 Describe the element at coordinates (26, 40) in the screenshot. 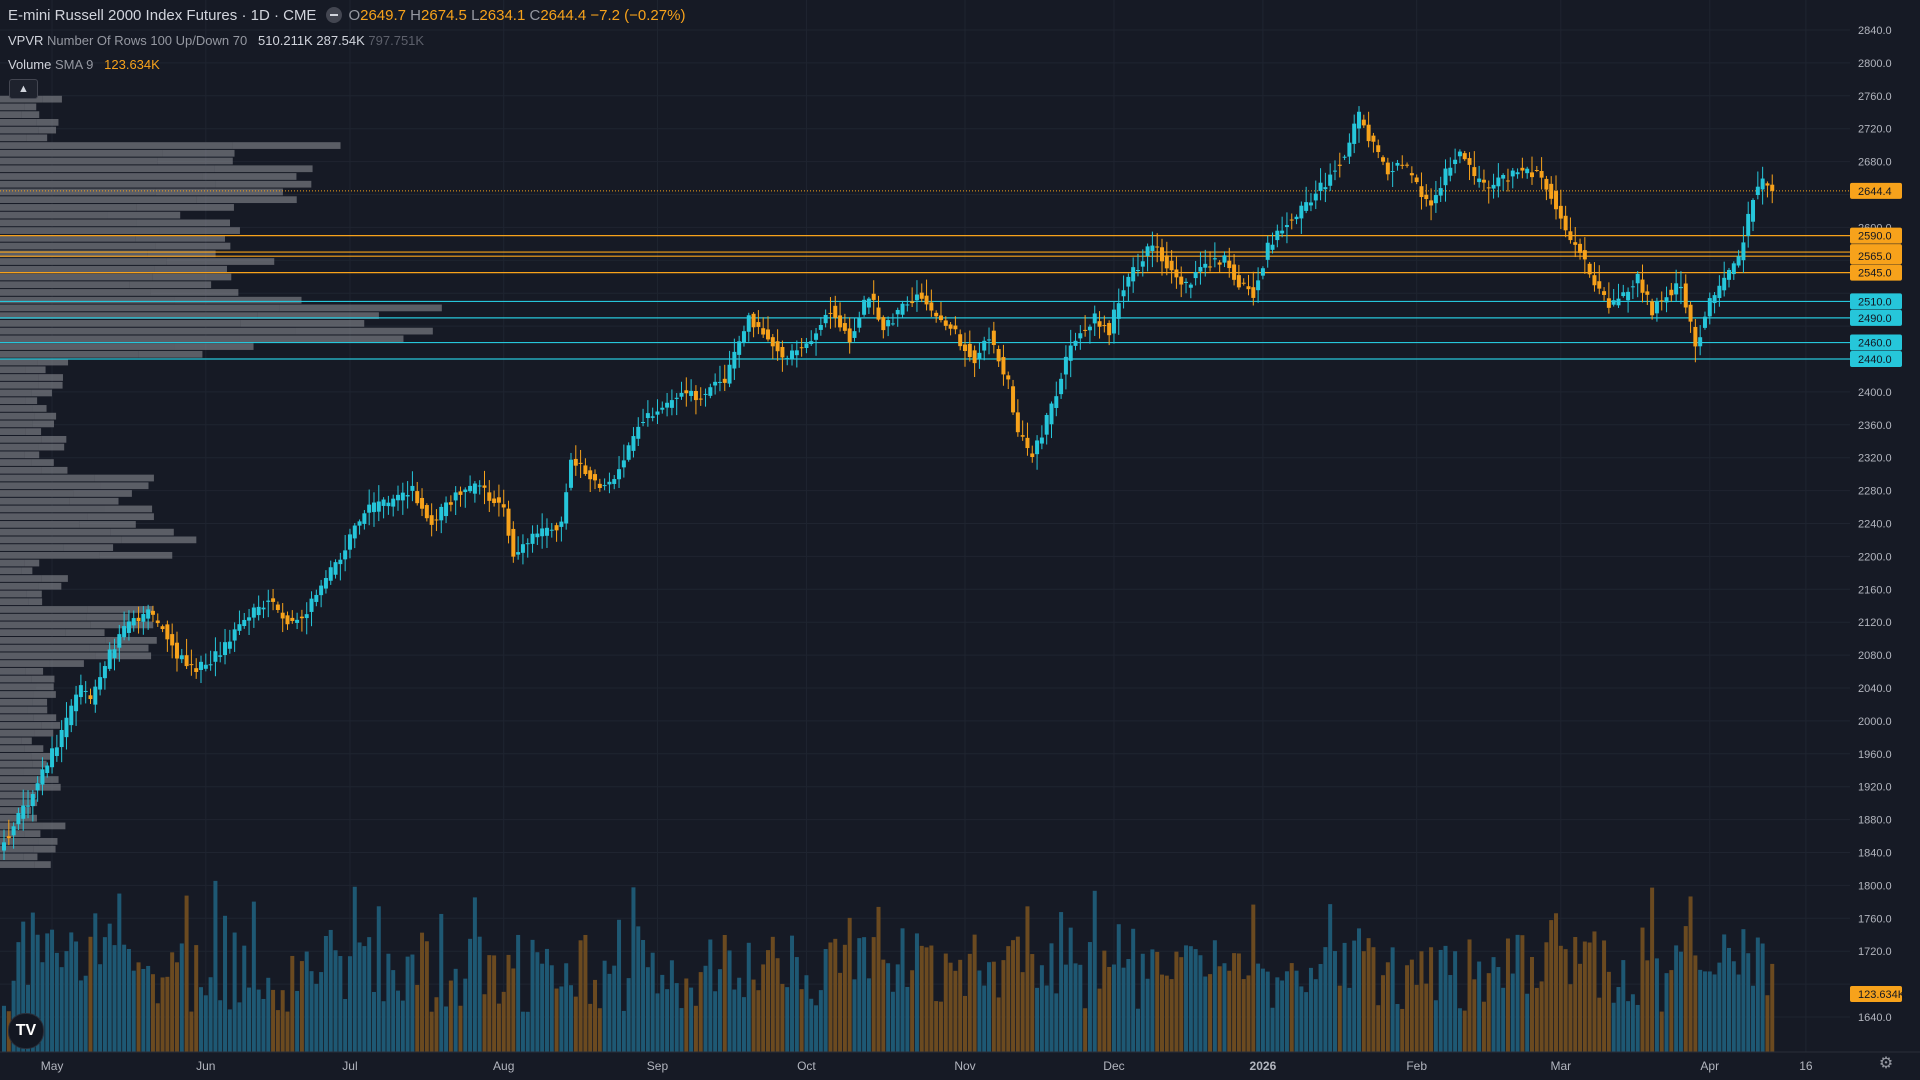

I see `vpvr-name: VPVR` at that location.